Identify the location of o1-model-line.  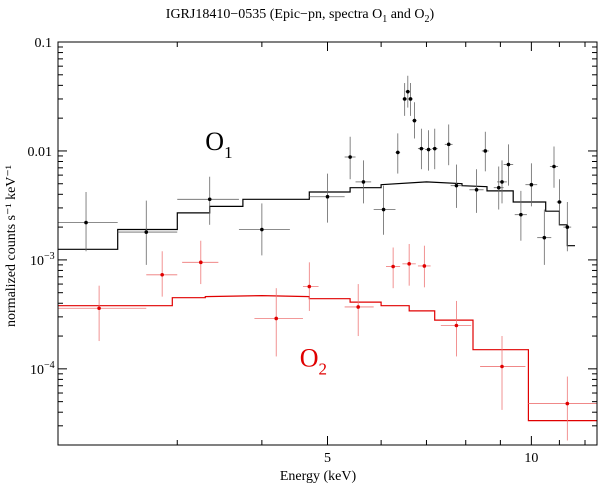
(316, 215).